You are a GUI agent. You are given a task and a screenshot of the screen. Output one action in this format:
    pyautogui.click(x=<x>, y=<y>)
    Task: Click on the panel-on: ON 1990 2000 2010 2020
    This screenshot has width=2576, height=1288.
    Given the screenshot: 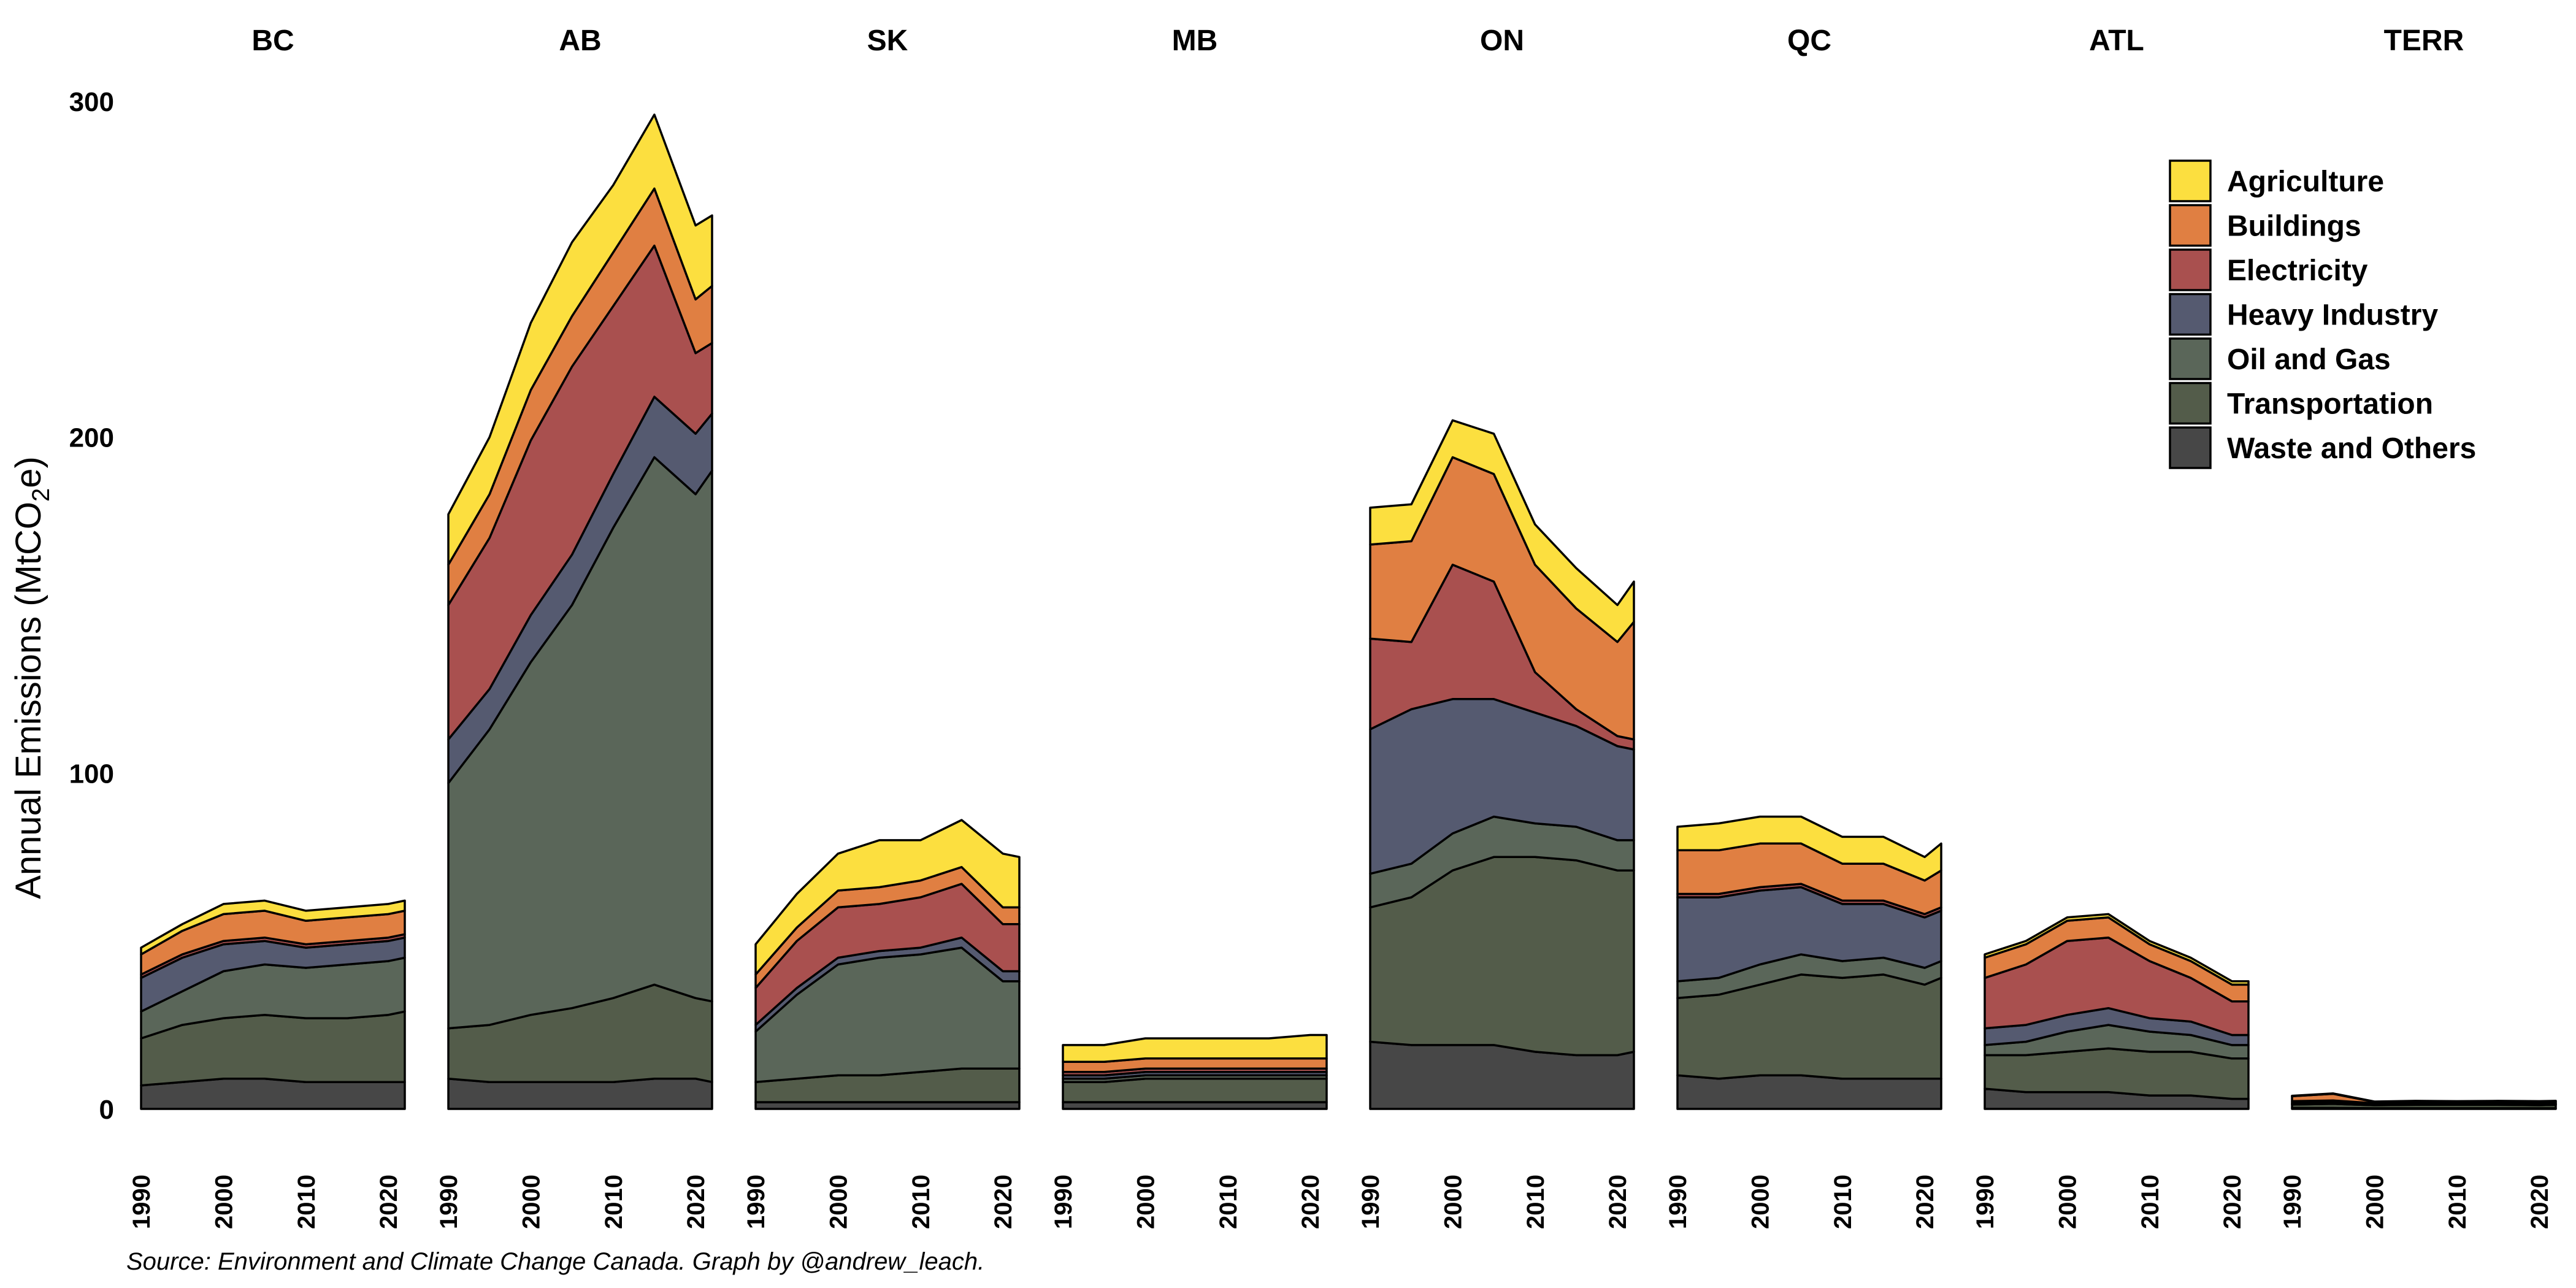 What is the action you would take?
    pyautogui.click(x=1496, y=627)
    